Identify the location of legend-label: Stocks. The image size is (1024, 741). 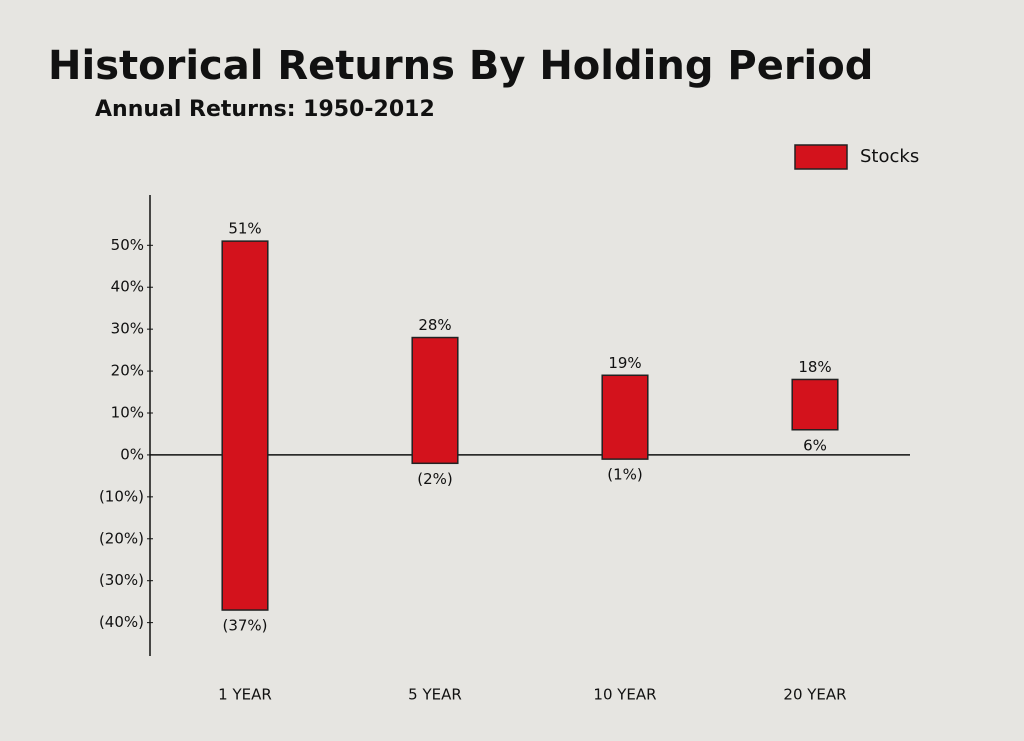
(889, 156).